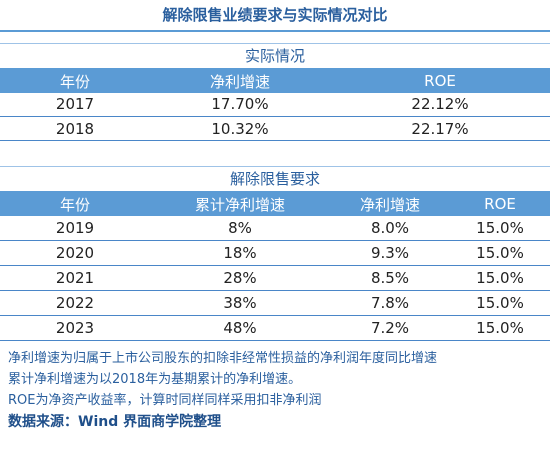  What do you see at coordinates (240, 303) in the screenshot?
I see `cumulative-growth-cell: 38%` at bounding box center [240, 303].